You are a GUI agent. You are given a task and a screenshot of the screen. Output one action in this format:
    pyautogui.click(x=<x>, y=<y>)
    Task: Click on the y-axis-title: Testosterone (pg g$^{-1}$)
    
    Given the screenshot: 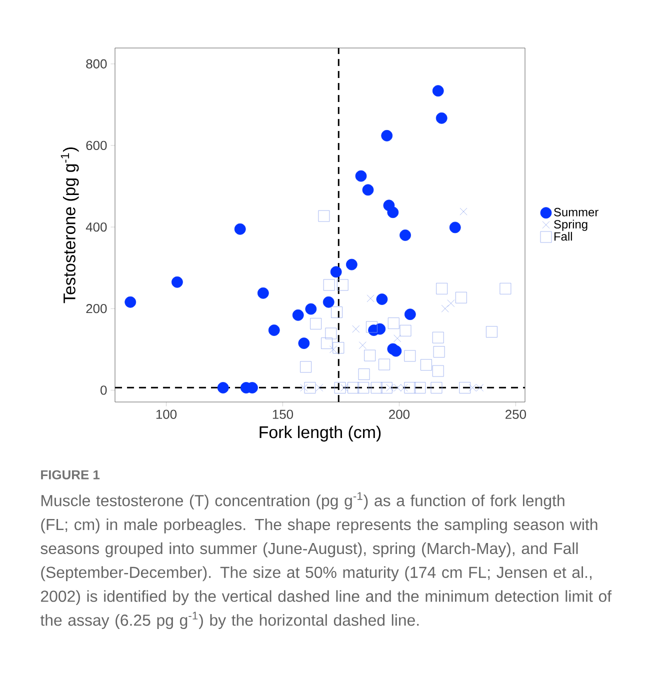 What is the action you would take?
    pyautogui.click(x=69, y=226)
    